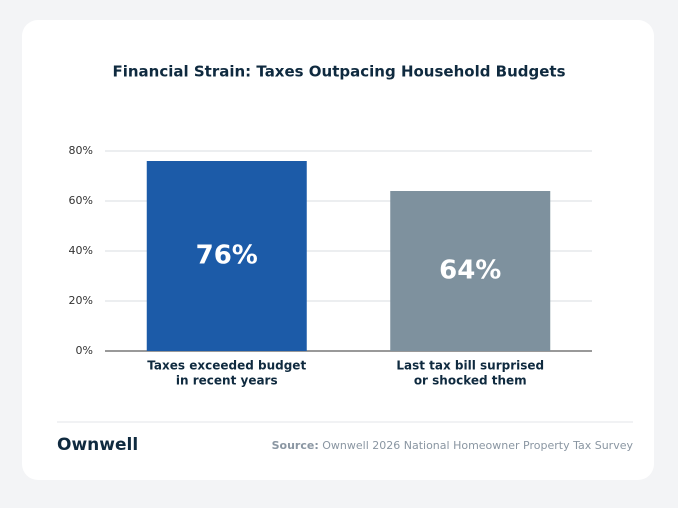 This screenshot has width=678, height=508. I want to click on value-label: 64%, so click(470, 271).